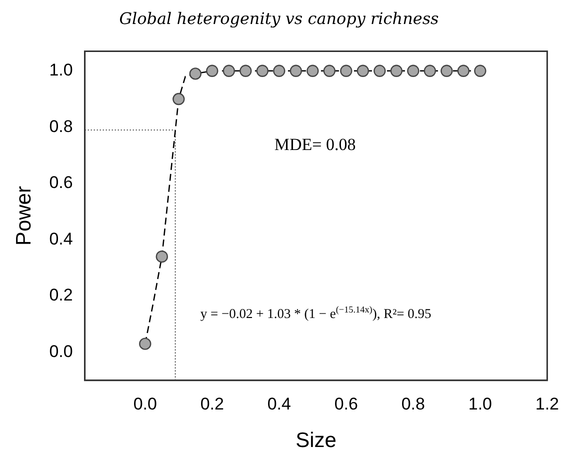 Image resolution: width=567 pixels, height=462 pixels. What do you see at coordinates (24, 216) in the screenshot?
I see `y-axis-title: Power` at bounding box center [24, 216].